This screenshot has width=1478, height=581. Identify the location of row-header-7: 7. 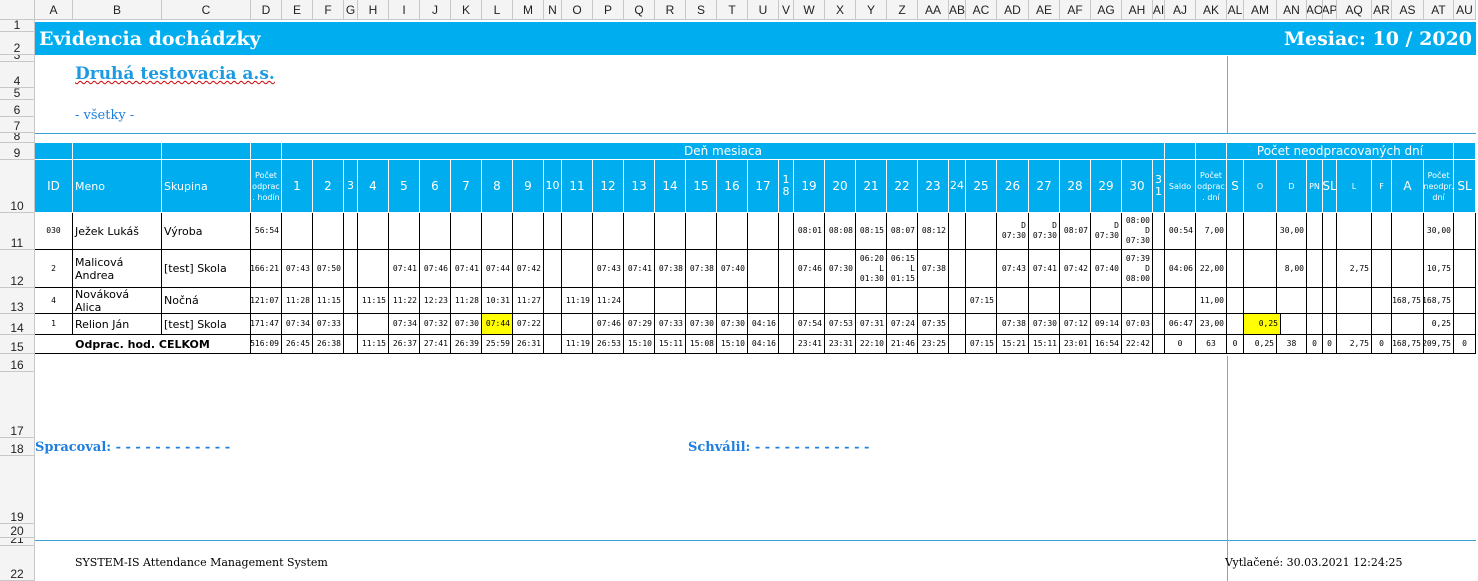
(17, 125).